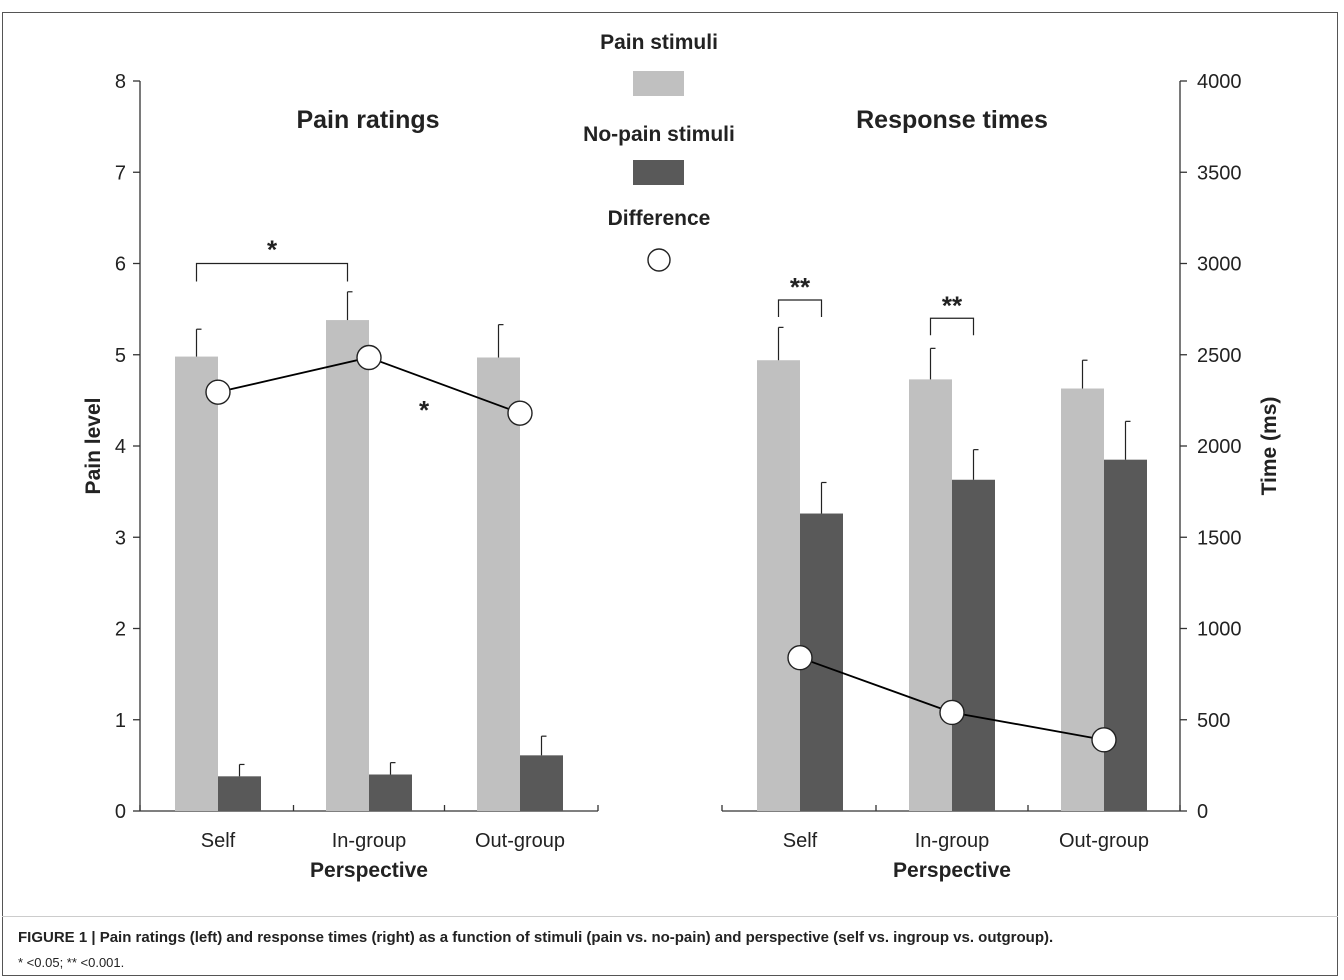  What do you see at coordinates (272, 272) in the screenshot?
I see `ratings-significance-bracket` at bounding box center [272, 272].